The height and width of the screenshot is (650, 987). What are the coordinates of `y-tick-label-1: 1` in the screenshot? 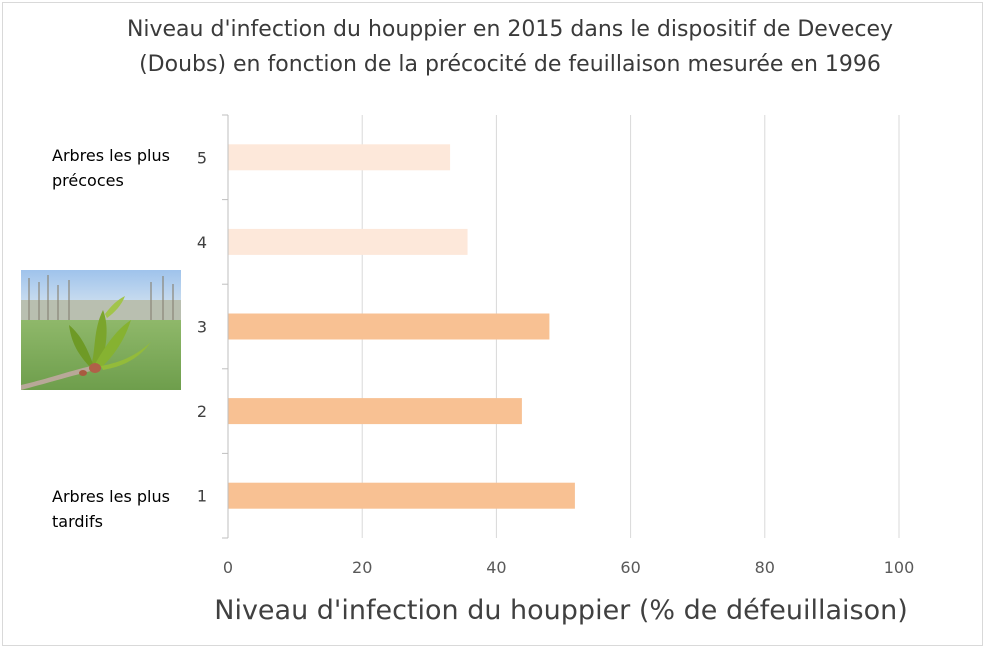 It's located at (202, 496).